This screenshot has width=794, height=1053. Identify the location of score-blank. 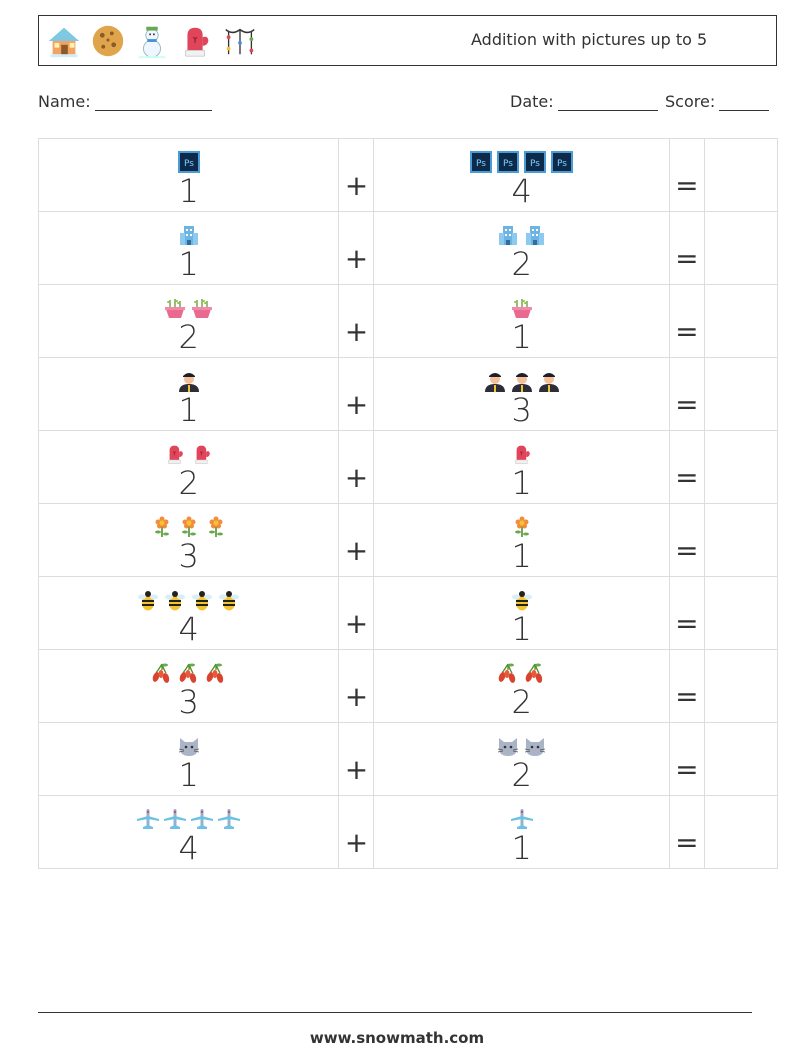
(744, 102).